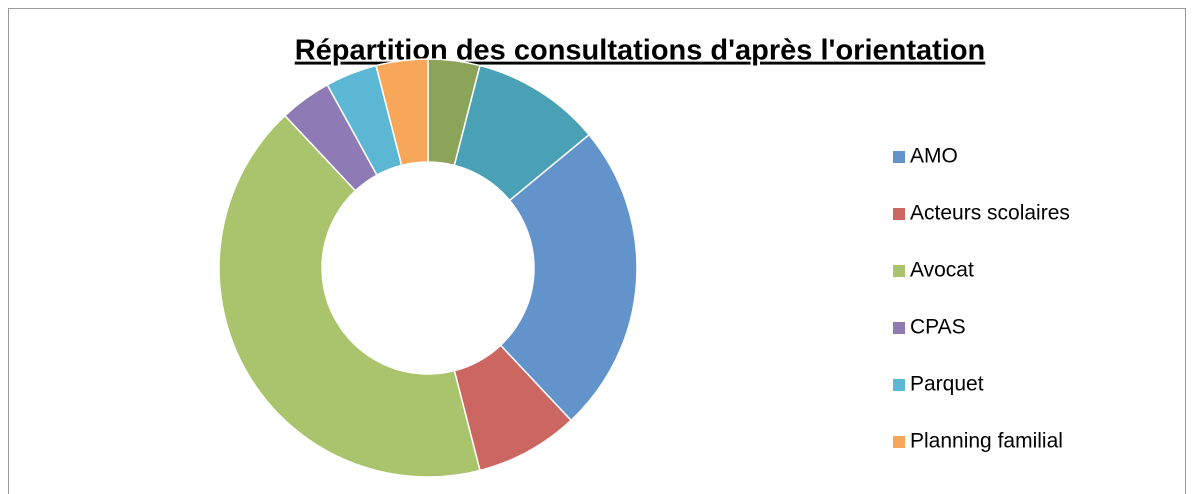  What do you see at coordinates (986, 441) in the screenshot?
I see `legend-label: Planning familial` at bounding box center [986, 441].